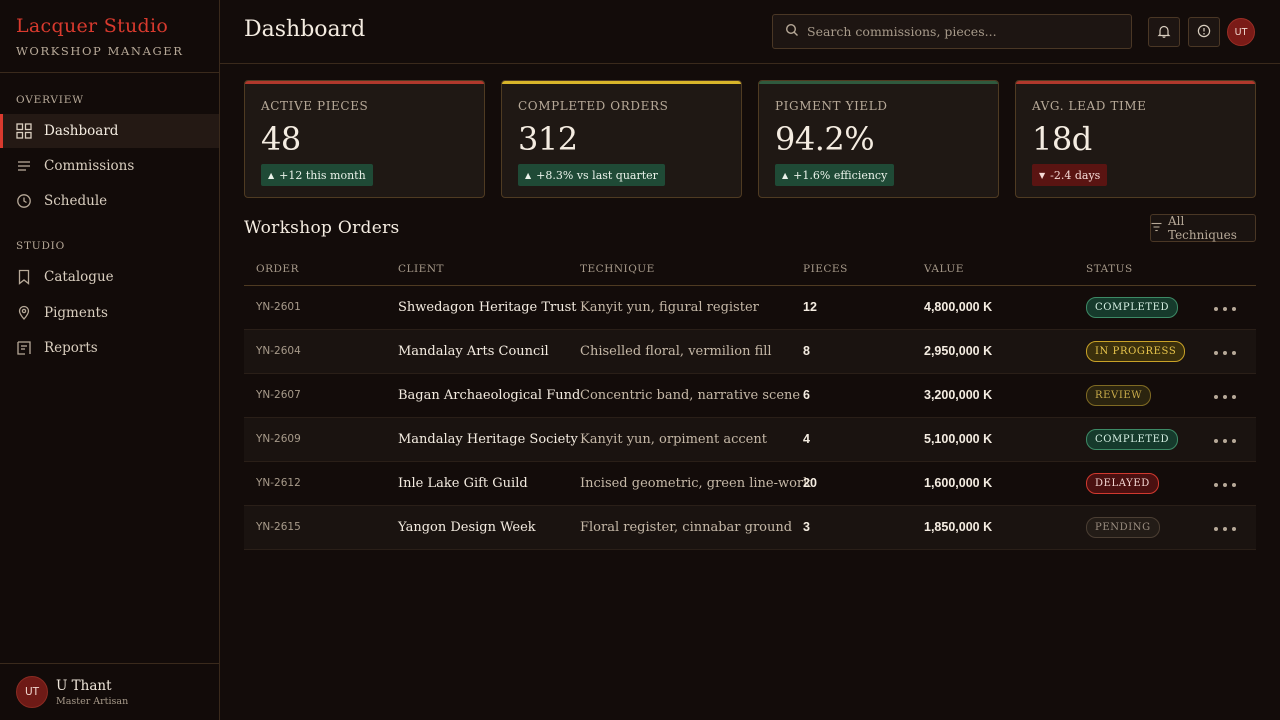 The height and width of the screenshot is (720, 1280). Describe the element at coordinates (840, 175) in the screenshot. I see `stat-delta-text: +1.6% efficiency` at that location.